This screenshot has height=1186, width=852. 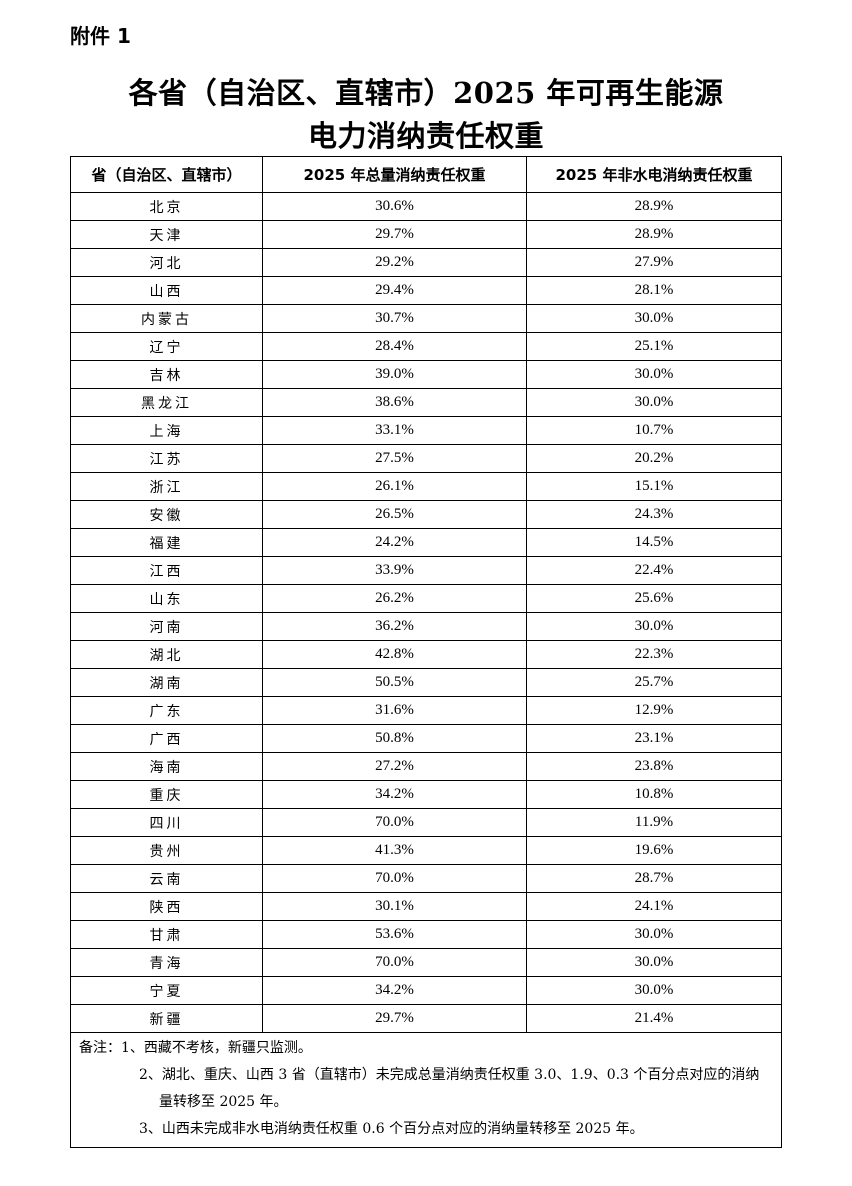 I want to click on table-row: 四川 70.0% 11.9%, so click(x=426, y=822).